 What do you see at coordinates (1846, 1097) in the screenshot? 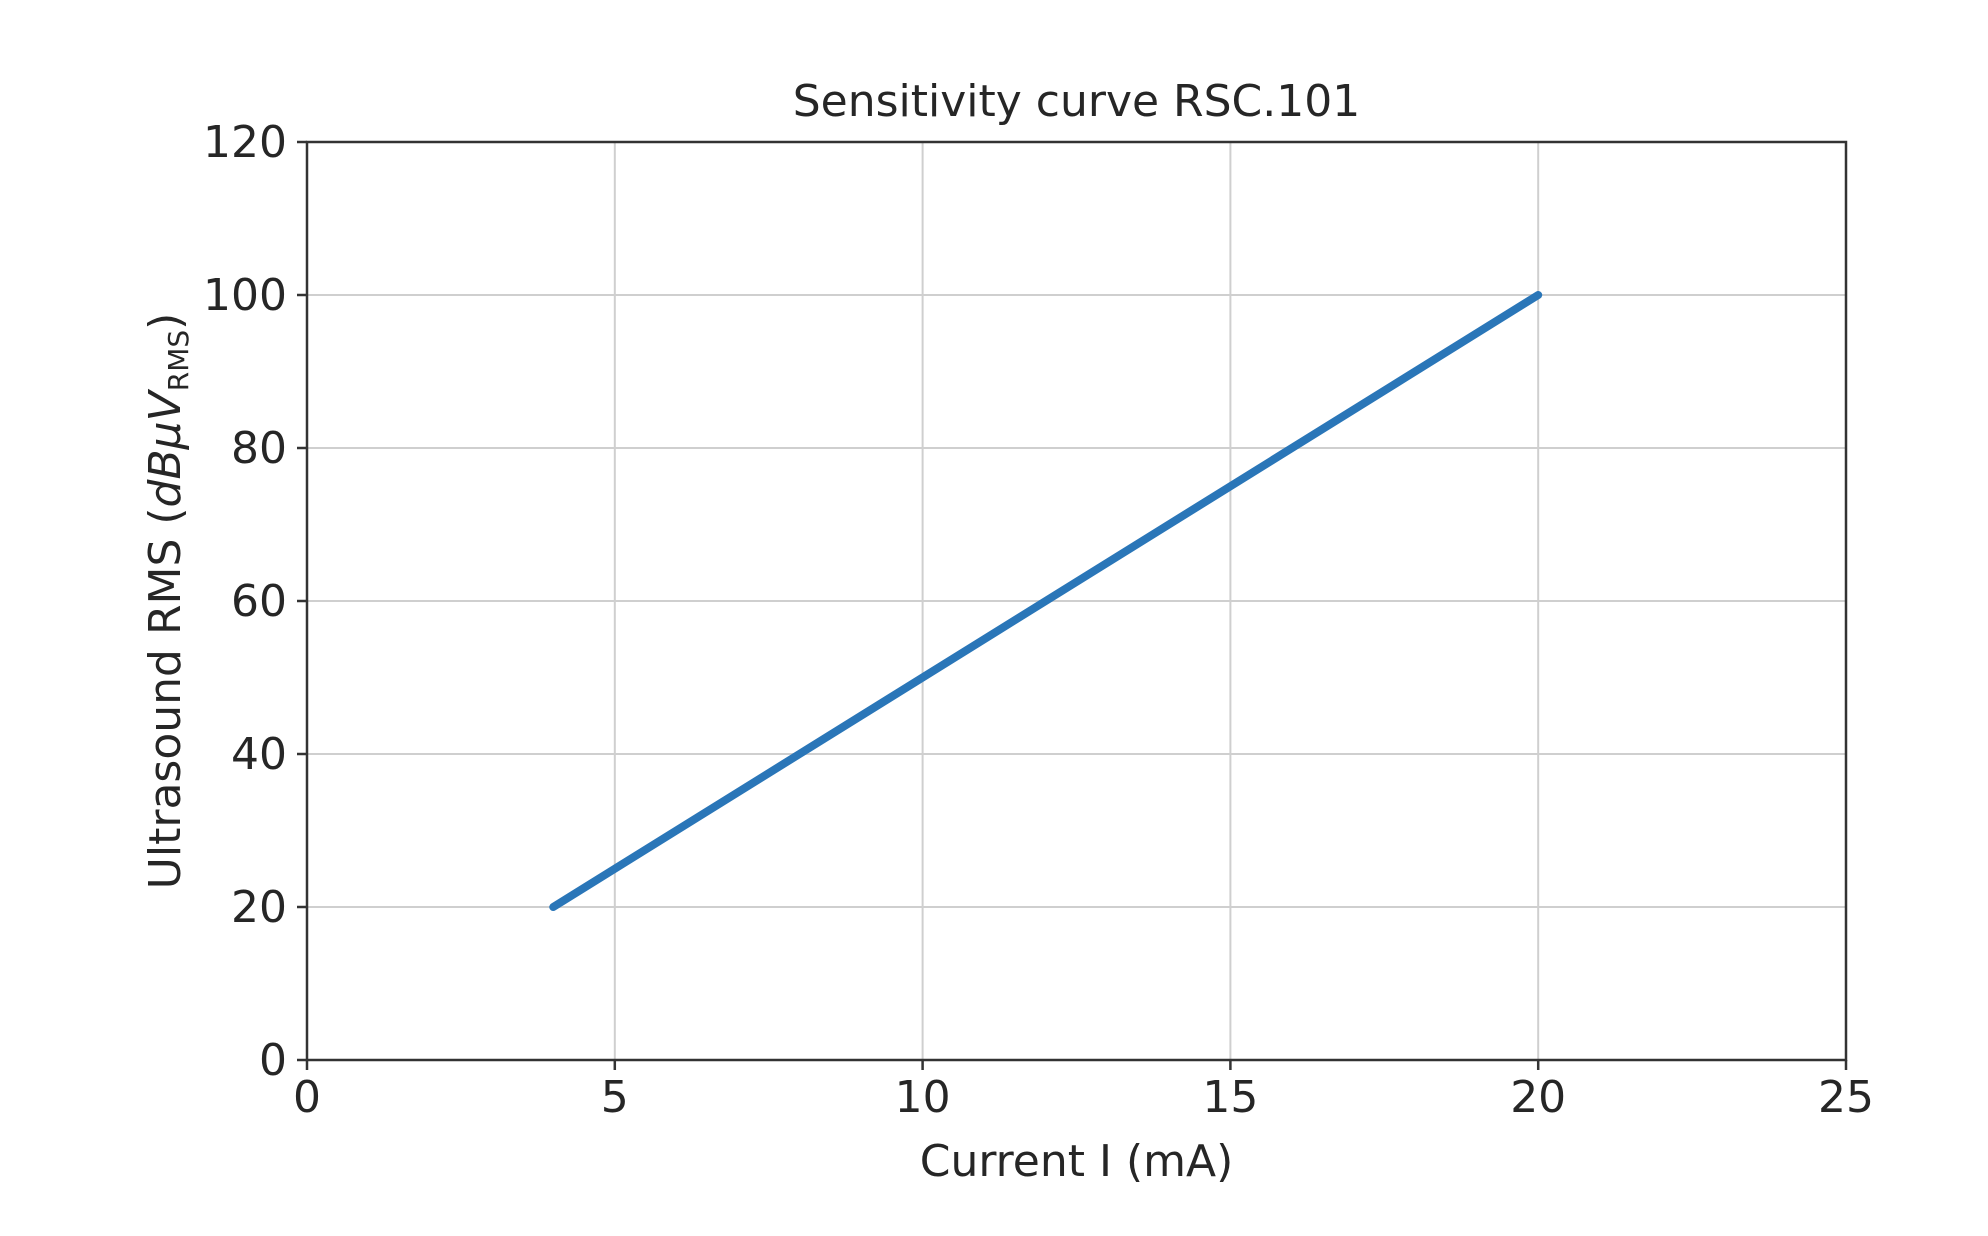
I see `x-tick-label: 25` at bounding box center [1846, 1097].